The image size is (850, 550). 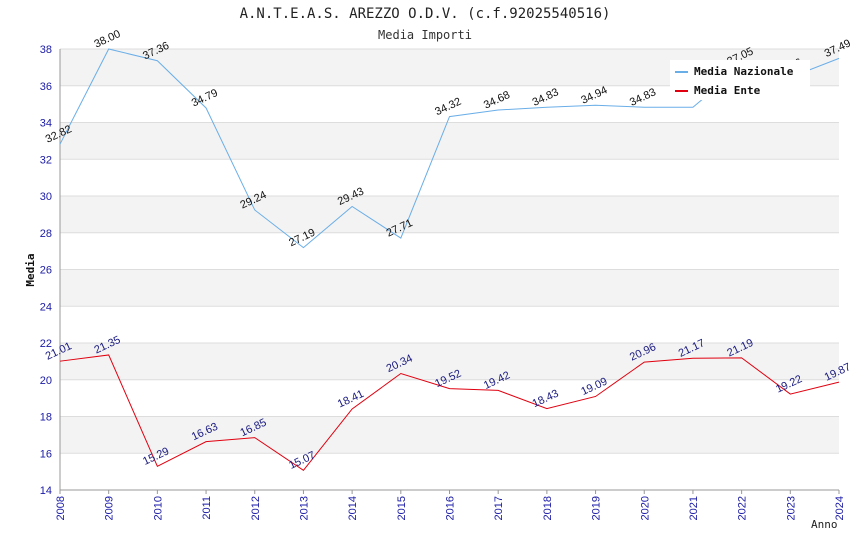 I want to click on data-label: 38.00, so click(x=107, y=39).